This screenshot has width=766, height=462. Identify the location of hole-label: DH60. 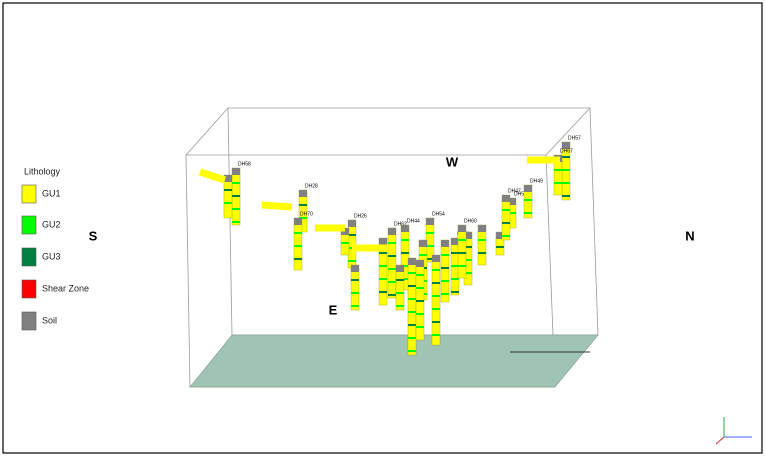
(470, 221).